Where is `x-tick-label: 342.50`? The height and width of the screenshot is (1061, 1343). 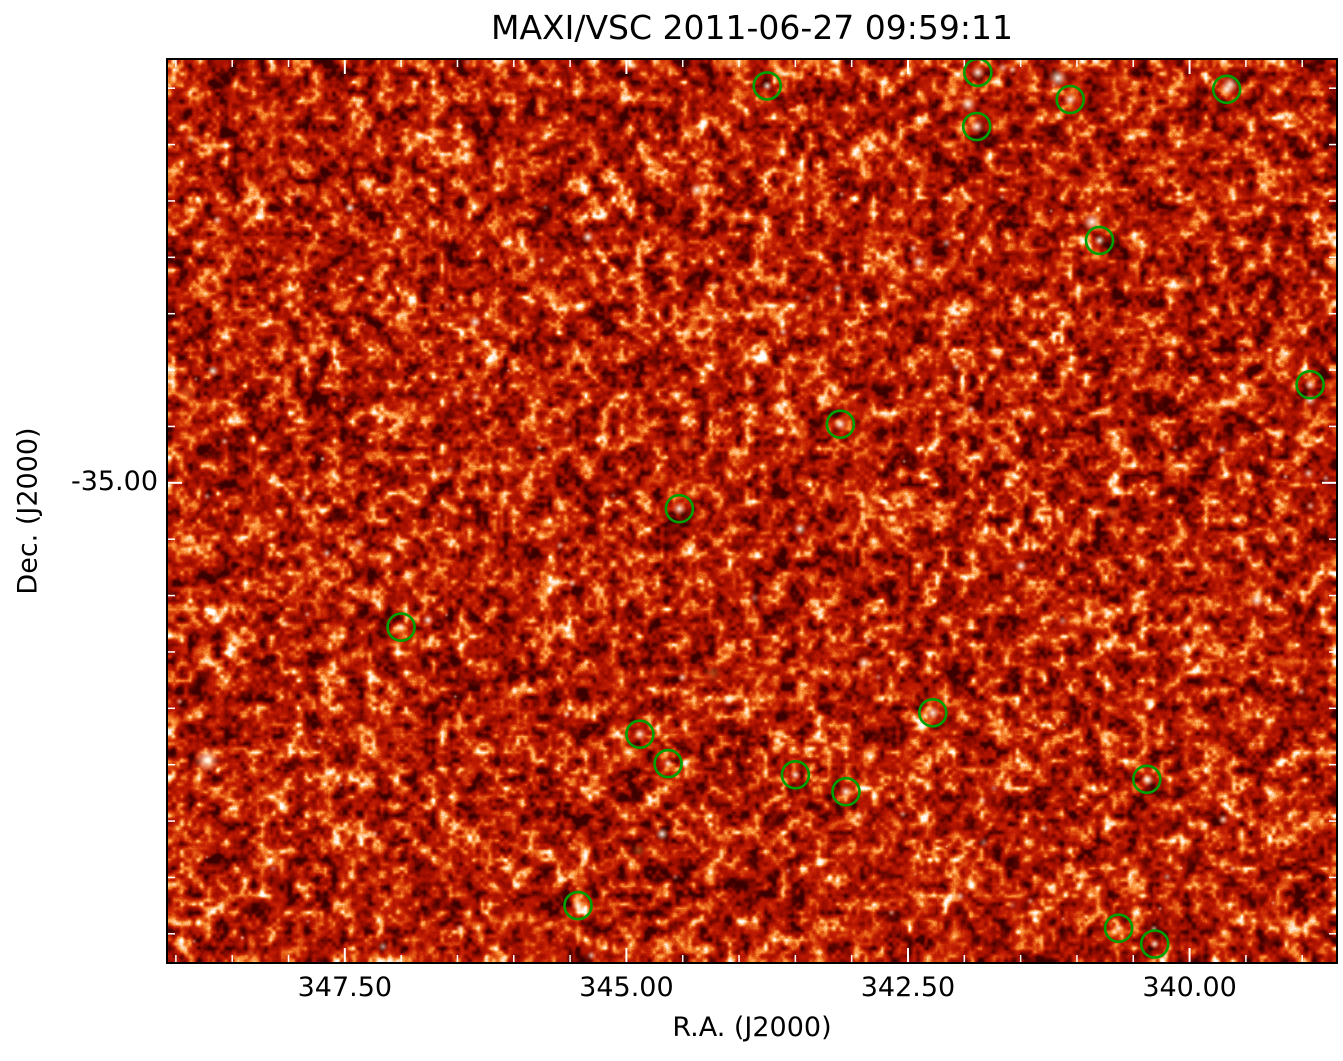
x-tick-label: 342.50 is located at coordinates (908, 987).